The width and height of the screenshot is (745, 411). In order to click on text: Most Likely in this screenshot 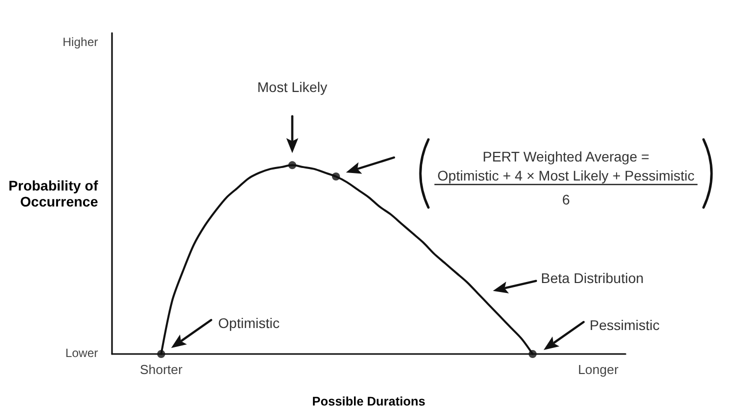, I will do `click(292, 87)`.